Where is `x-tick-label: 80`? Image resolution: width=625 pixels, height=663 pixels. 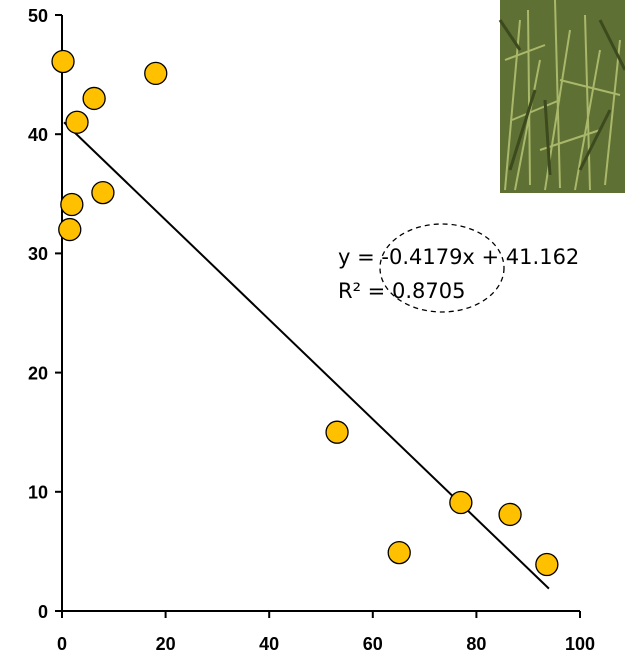
x-tick-label: 80 is located at coordinates (476, 644).